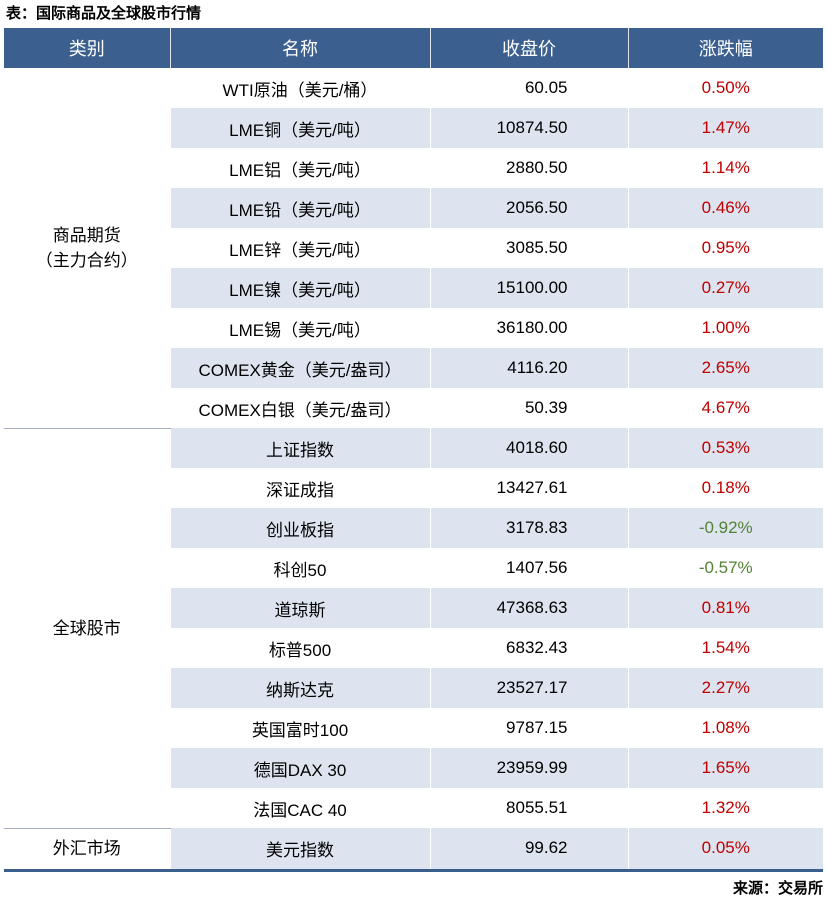  I want to click on table-row: LME铝（美元/吨） 2880.50 1.14%, so click(413, 168).